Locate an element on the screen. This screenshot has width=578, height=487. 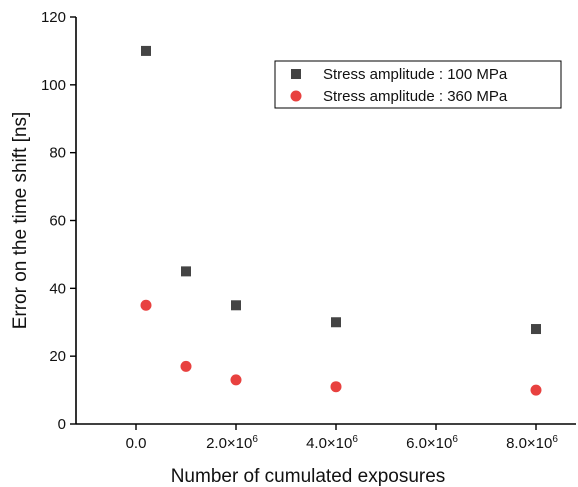
x-tick-label: 0.0 is located at coordinates (136, 443).